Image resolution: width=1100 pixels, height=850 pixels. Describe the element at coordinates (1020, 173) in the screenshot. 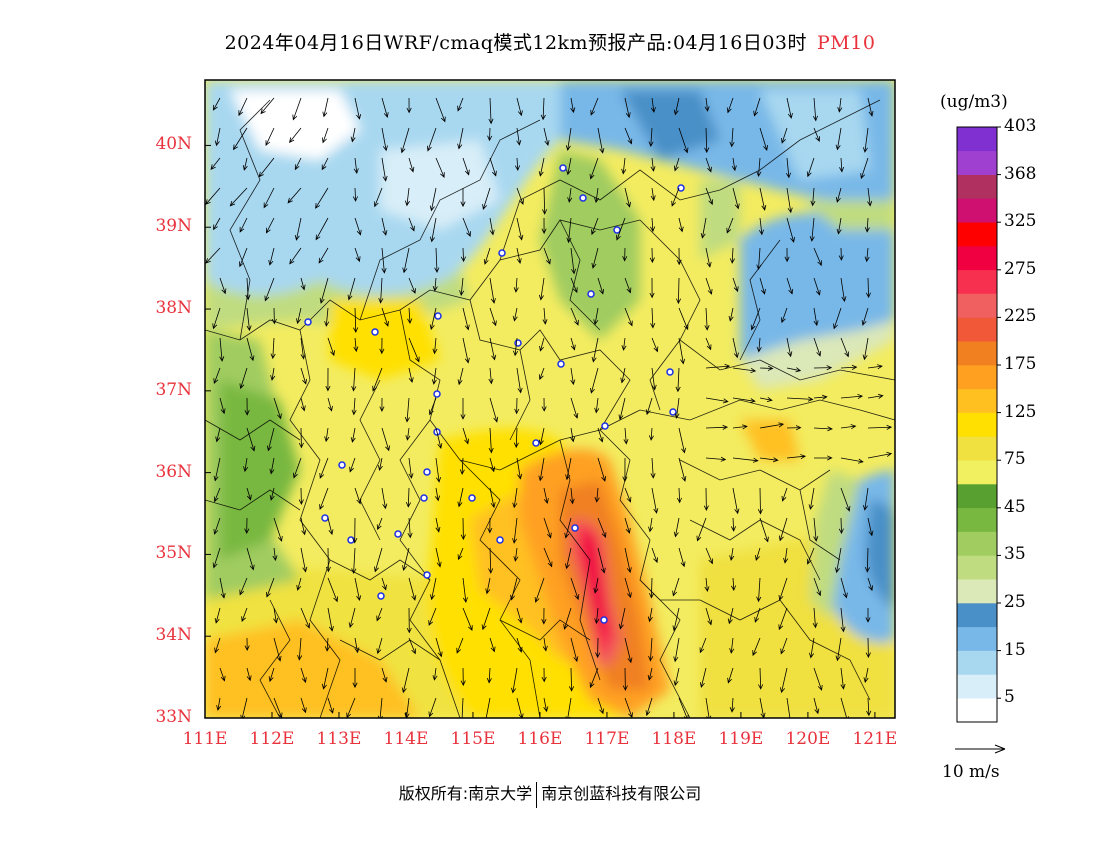

I see `colorbar-label: 368` at that location.